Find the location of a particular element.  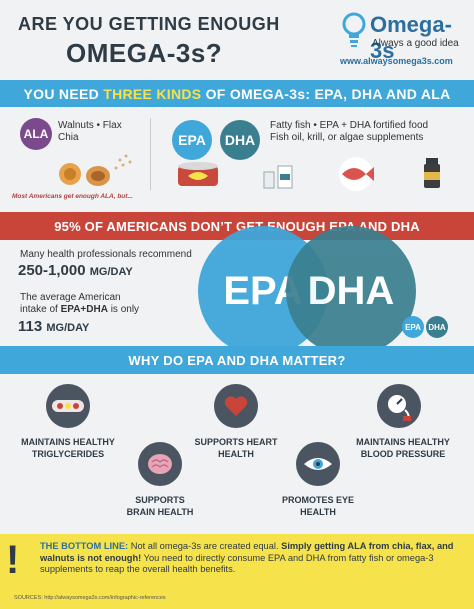

brain-icon is located at coordinates (160, 464).